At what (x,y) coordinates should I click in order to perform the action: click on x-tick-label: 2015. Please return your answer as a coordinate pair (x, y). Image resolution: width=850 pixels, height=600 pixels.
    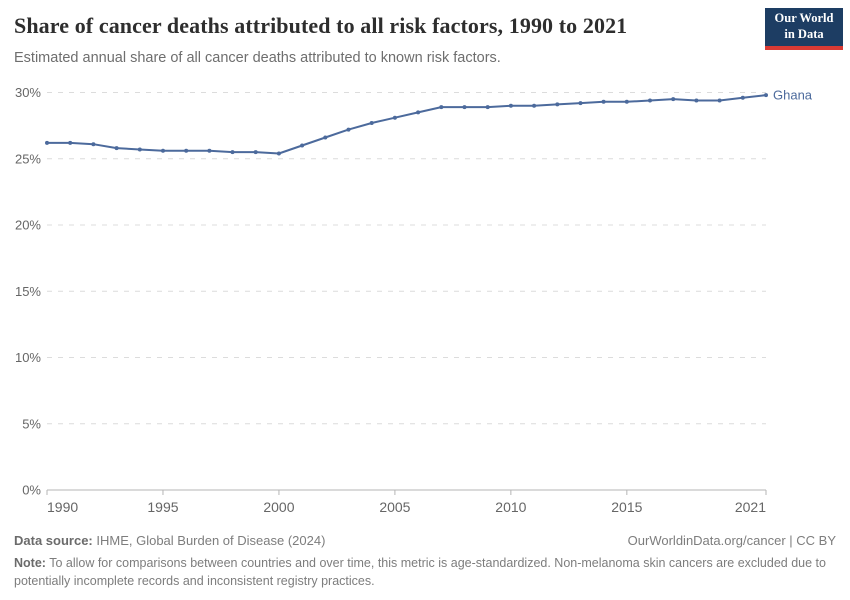
    Looking at the image, I should click on (626, 507).